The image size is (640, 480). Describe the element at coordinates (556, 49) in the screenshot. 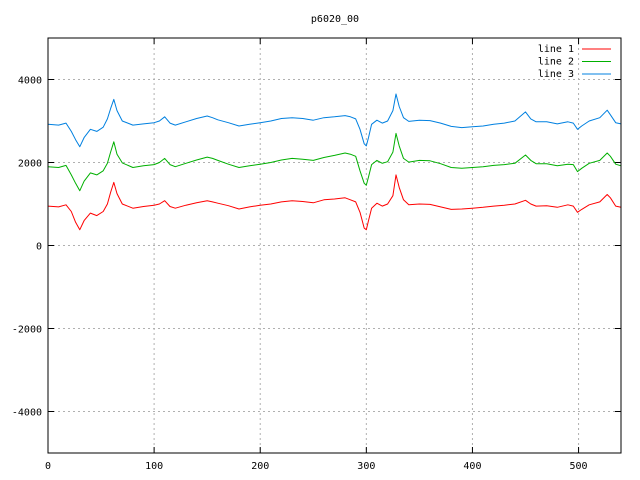

I see `legend-label: line 1` at that location.